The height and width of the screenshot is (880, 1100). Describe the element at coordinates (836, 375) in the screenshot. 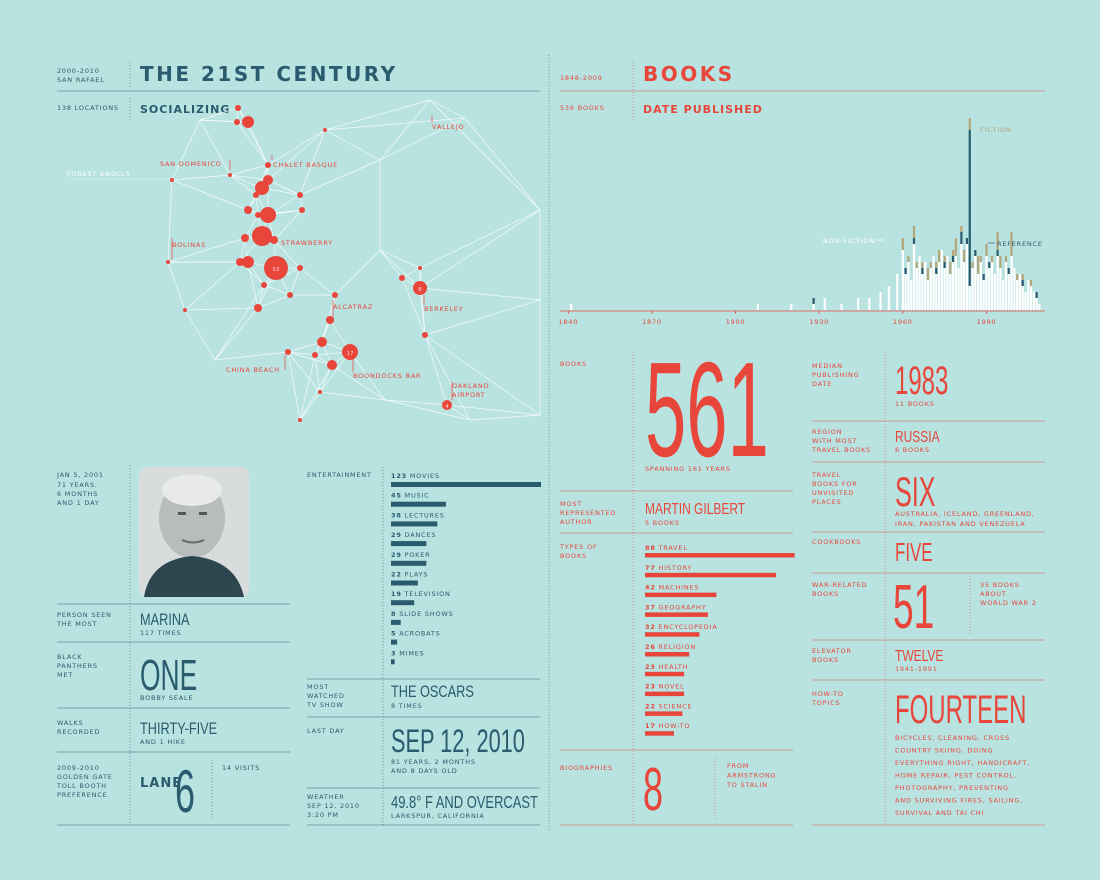

I see `fact-label: PUBLISHING` at that location.